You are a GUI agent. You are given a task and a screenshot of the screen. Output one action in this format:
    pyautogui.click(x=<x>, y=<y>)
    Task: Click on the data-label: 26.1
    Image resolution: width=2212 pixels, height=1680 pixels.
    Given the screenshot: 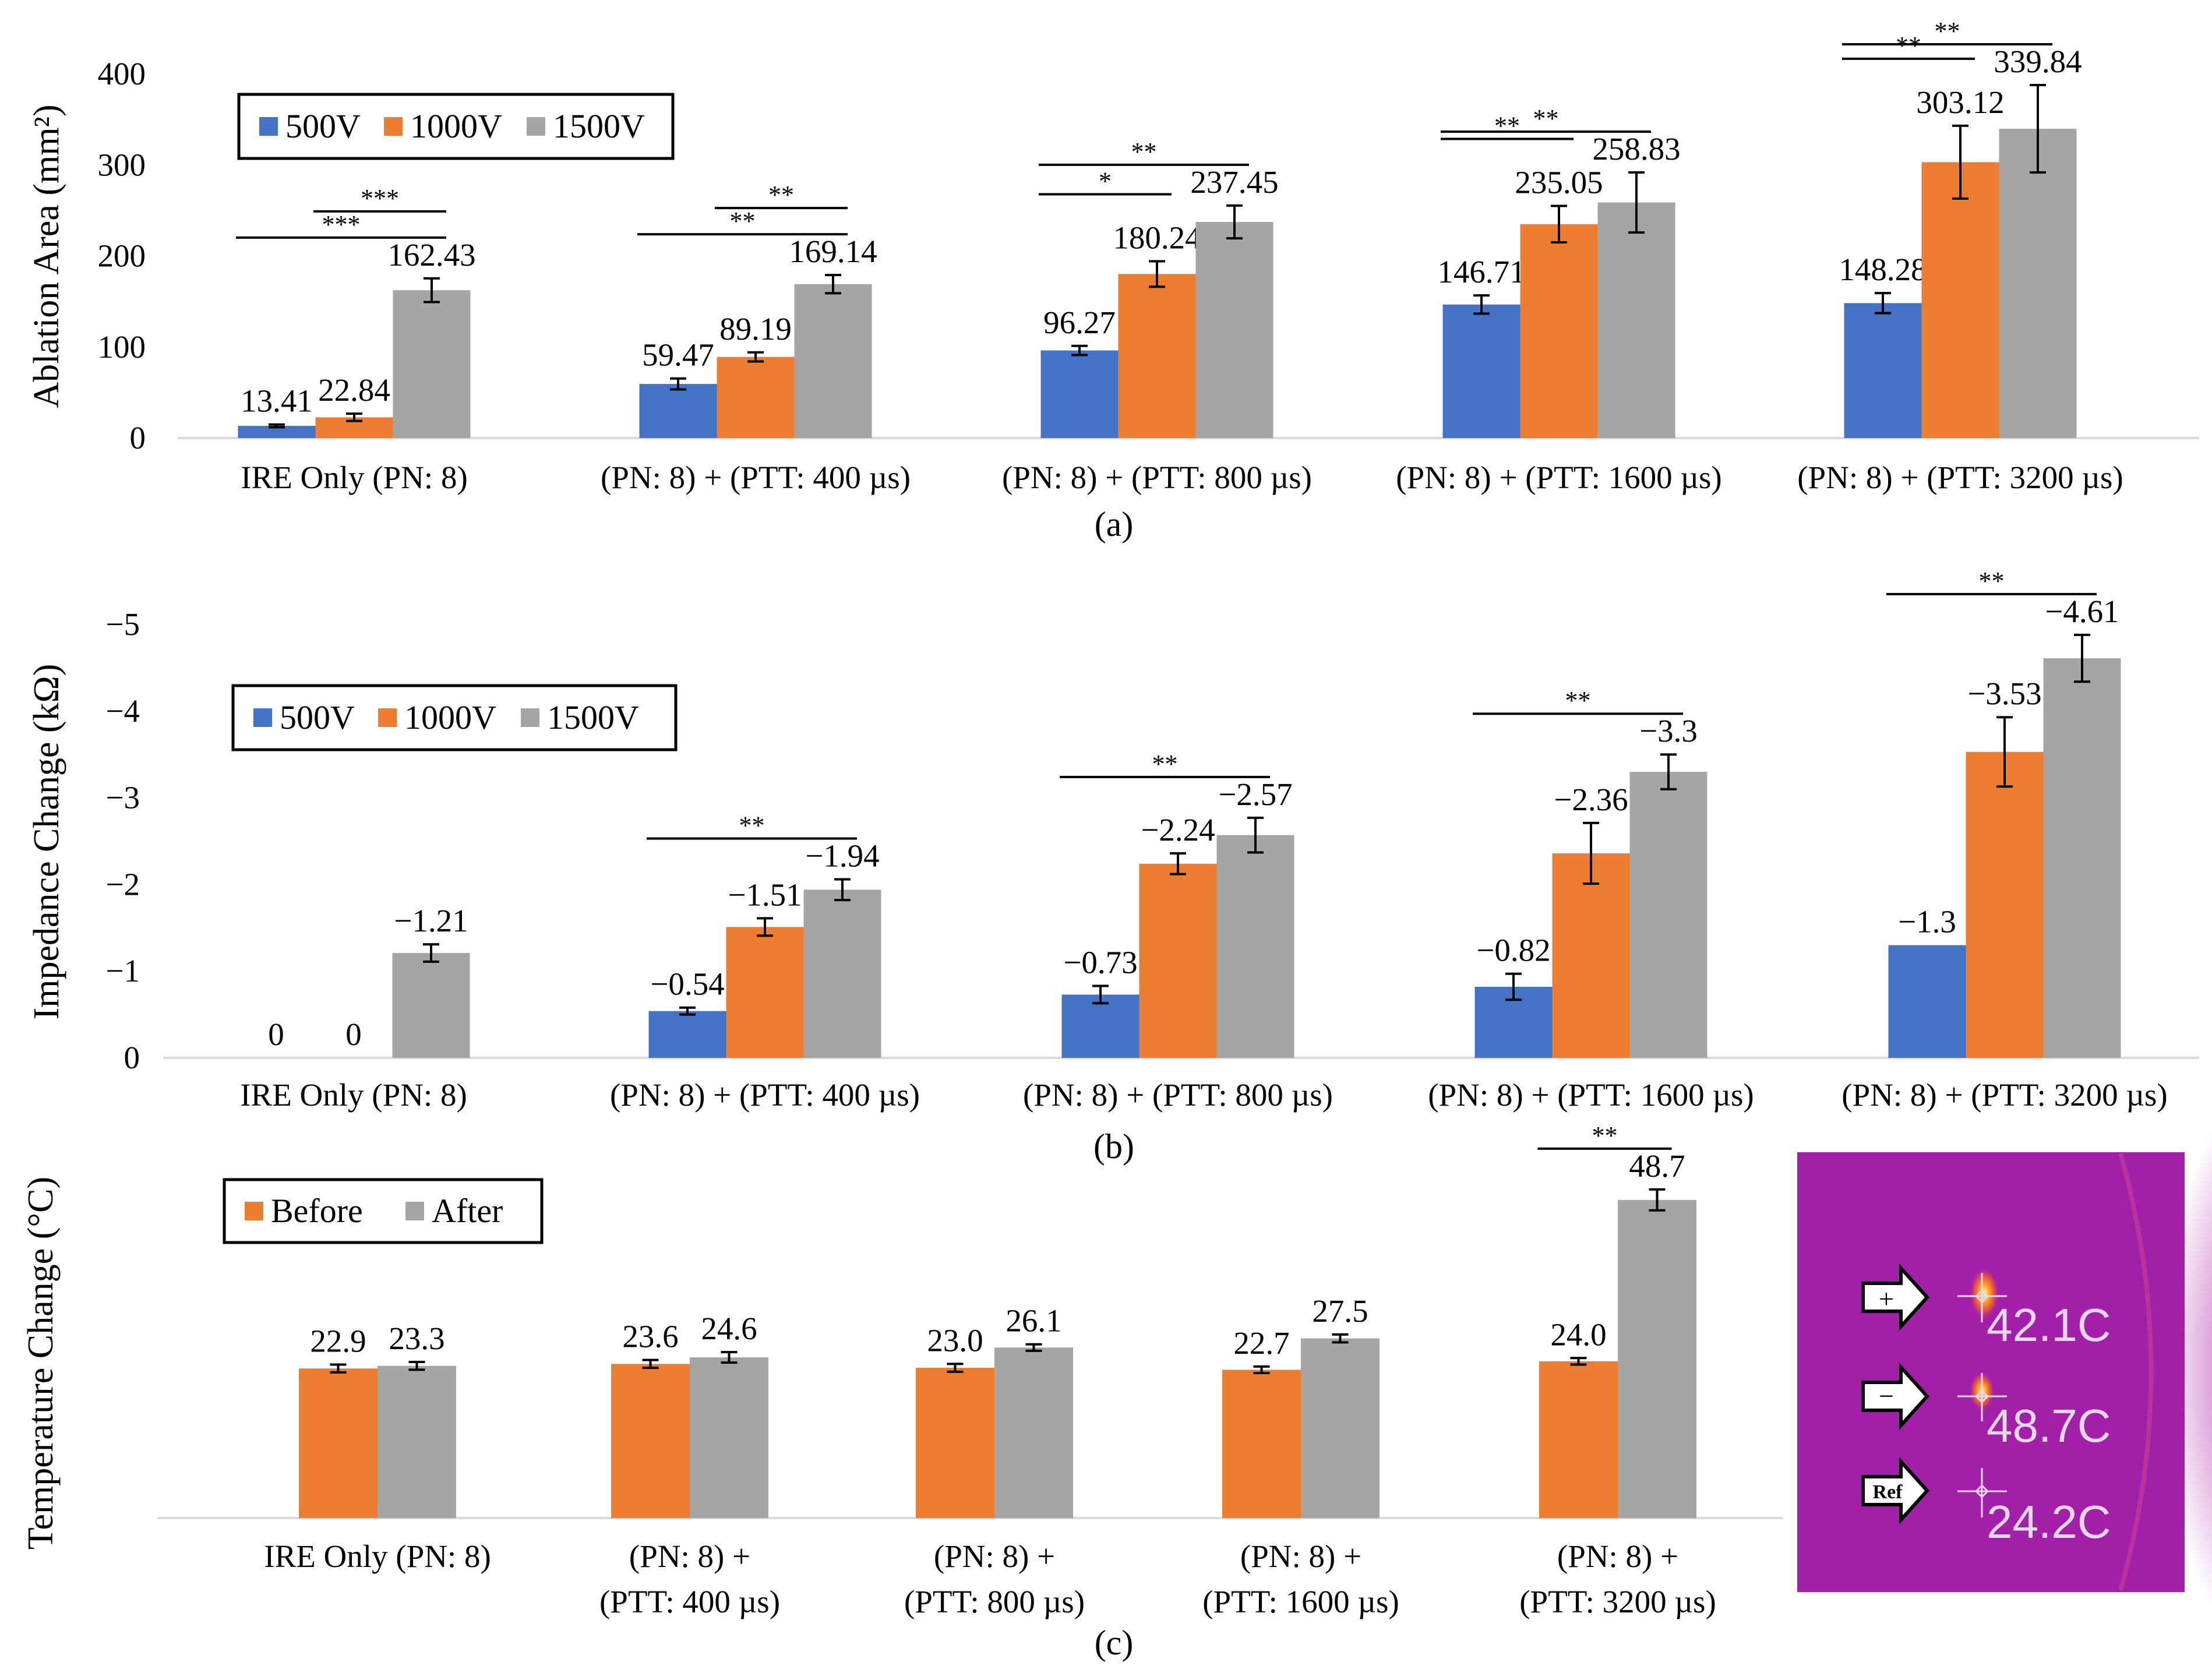 What is the action you would take?
    pyautogui.click(x=1033, y=1321)
    